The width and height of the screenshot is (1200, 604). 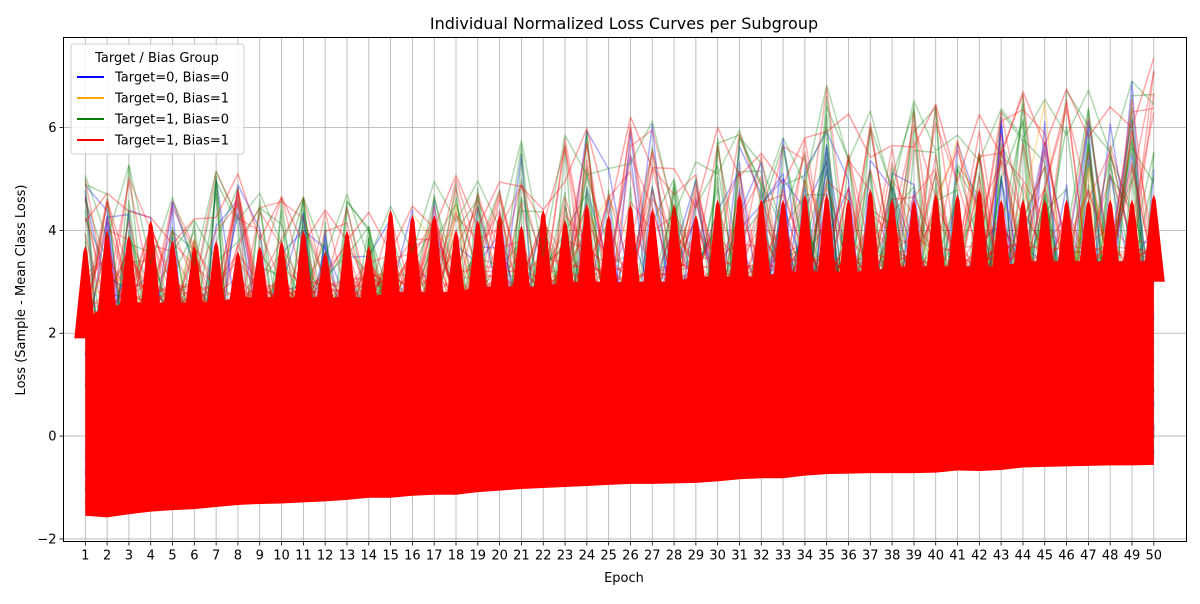 I want to click on legend-label: Target=0, Bias=1, so click(x=171, y=99).